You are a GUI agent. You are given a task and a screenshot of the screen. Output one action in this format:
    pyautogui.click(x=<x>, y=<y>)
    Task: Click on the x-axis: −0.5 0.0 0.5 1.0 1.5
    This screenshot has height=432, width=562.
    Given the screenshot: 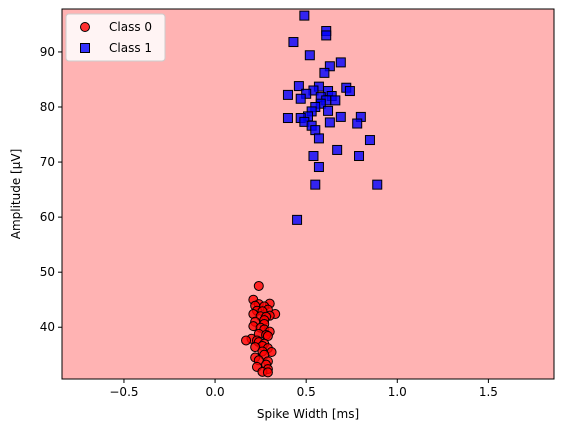 What is the action you would take?
    pyautogui.click(x=303, y=389)
    